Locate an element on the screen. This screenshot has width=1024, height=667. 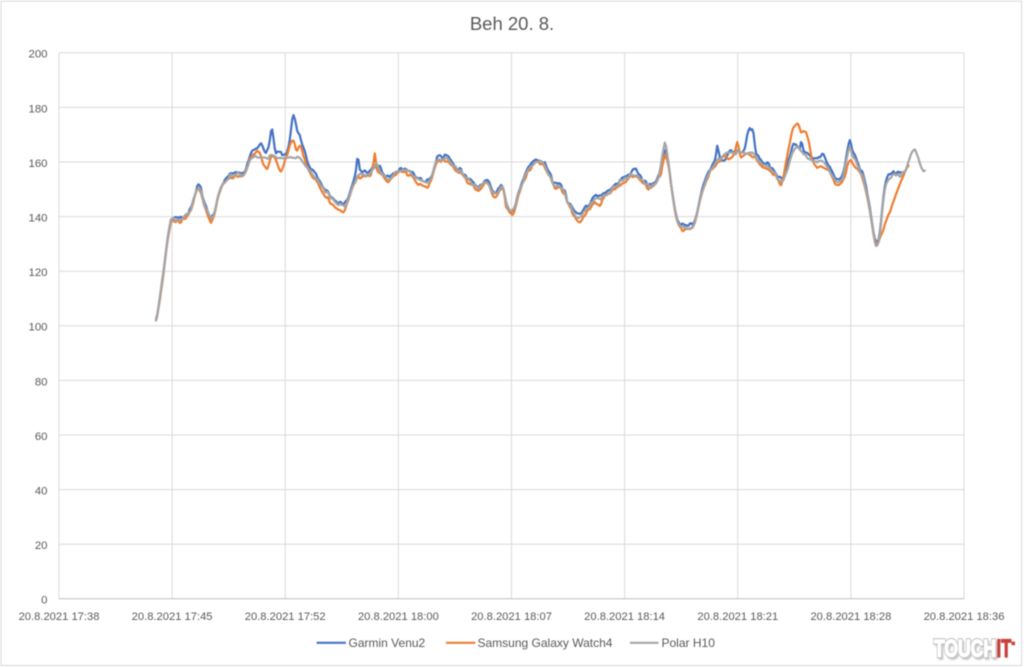
svg-text: 40 is located at coordinates (41, 492).